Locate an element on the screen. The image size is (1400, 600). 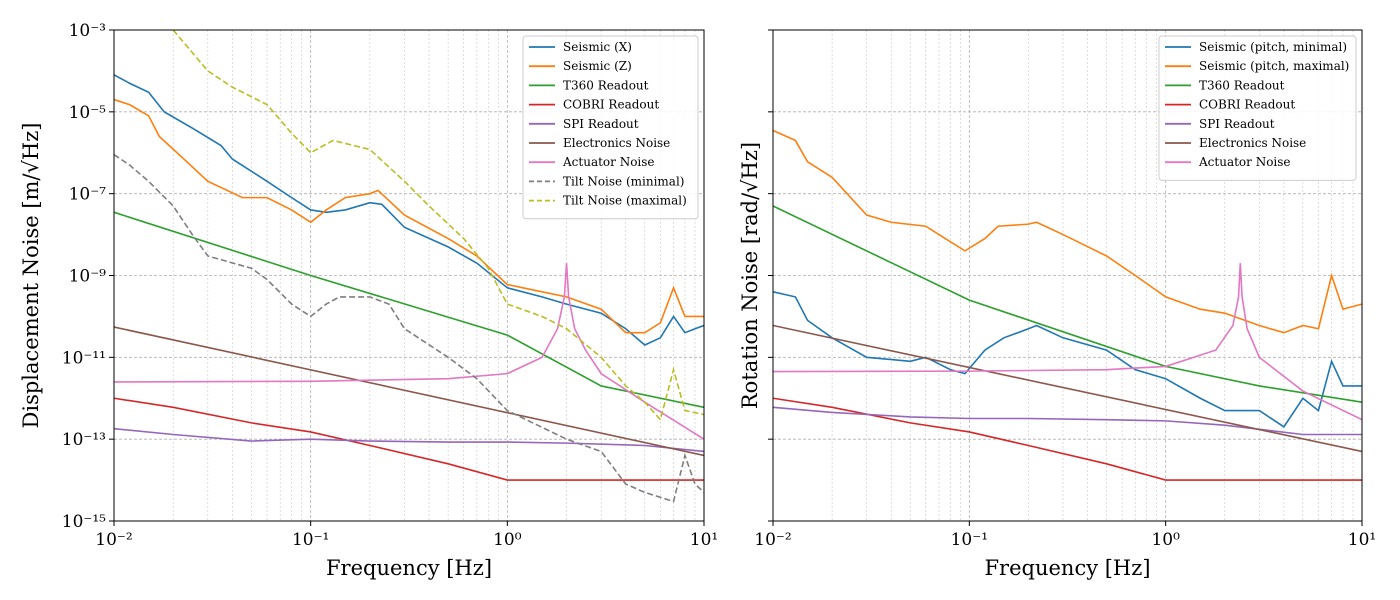
y-tick-label: 10⁻¹³ is located at coordinates (84, 440).